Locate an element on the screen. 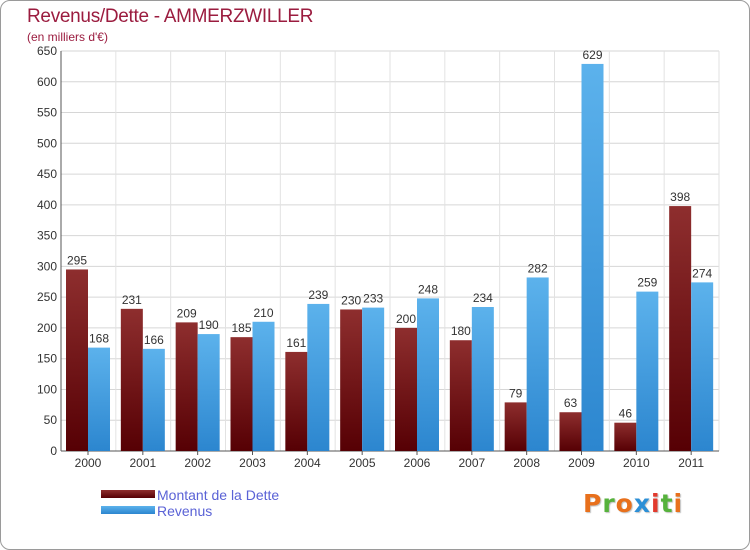 The height and width of the screenshot is (550, 750). data-label-revenue-2004: 239 is located at coordinates (318, 295).